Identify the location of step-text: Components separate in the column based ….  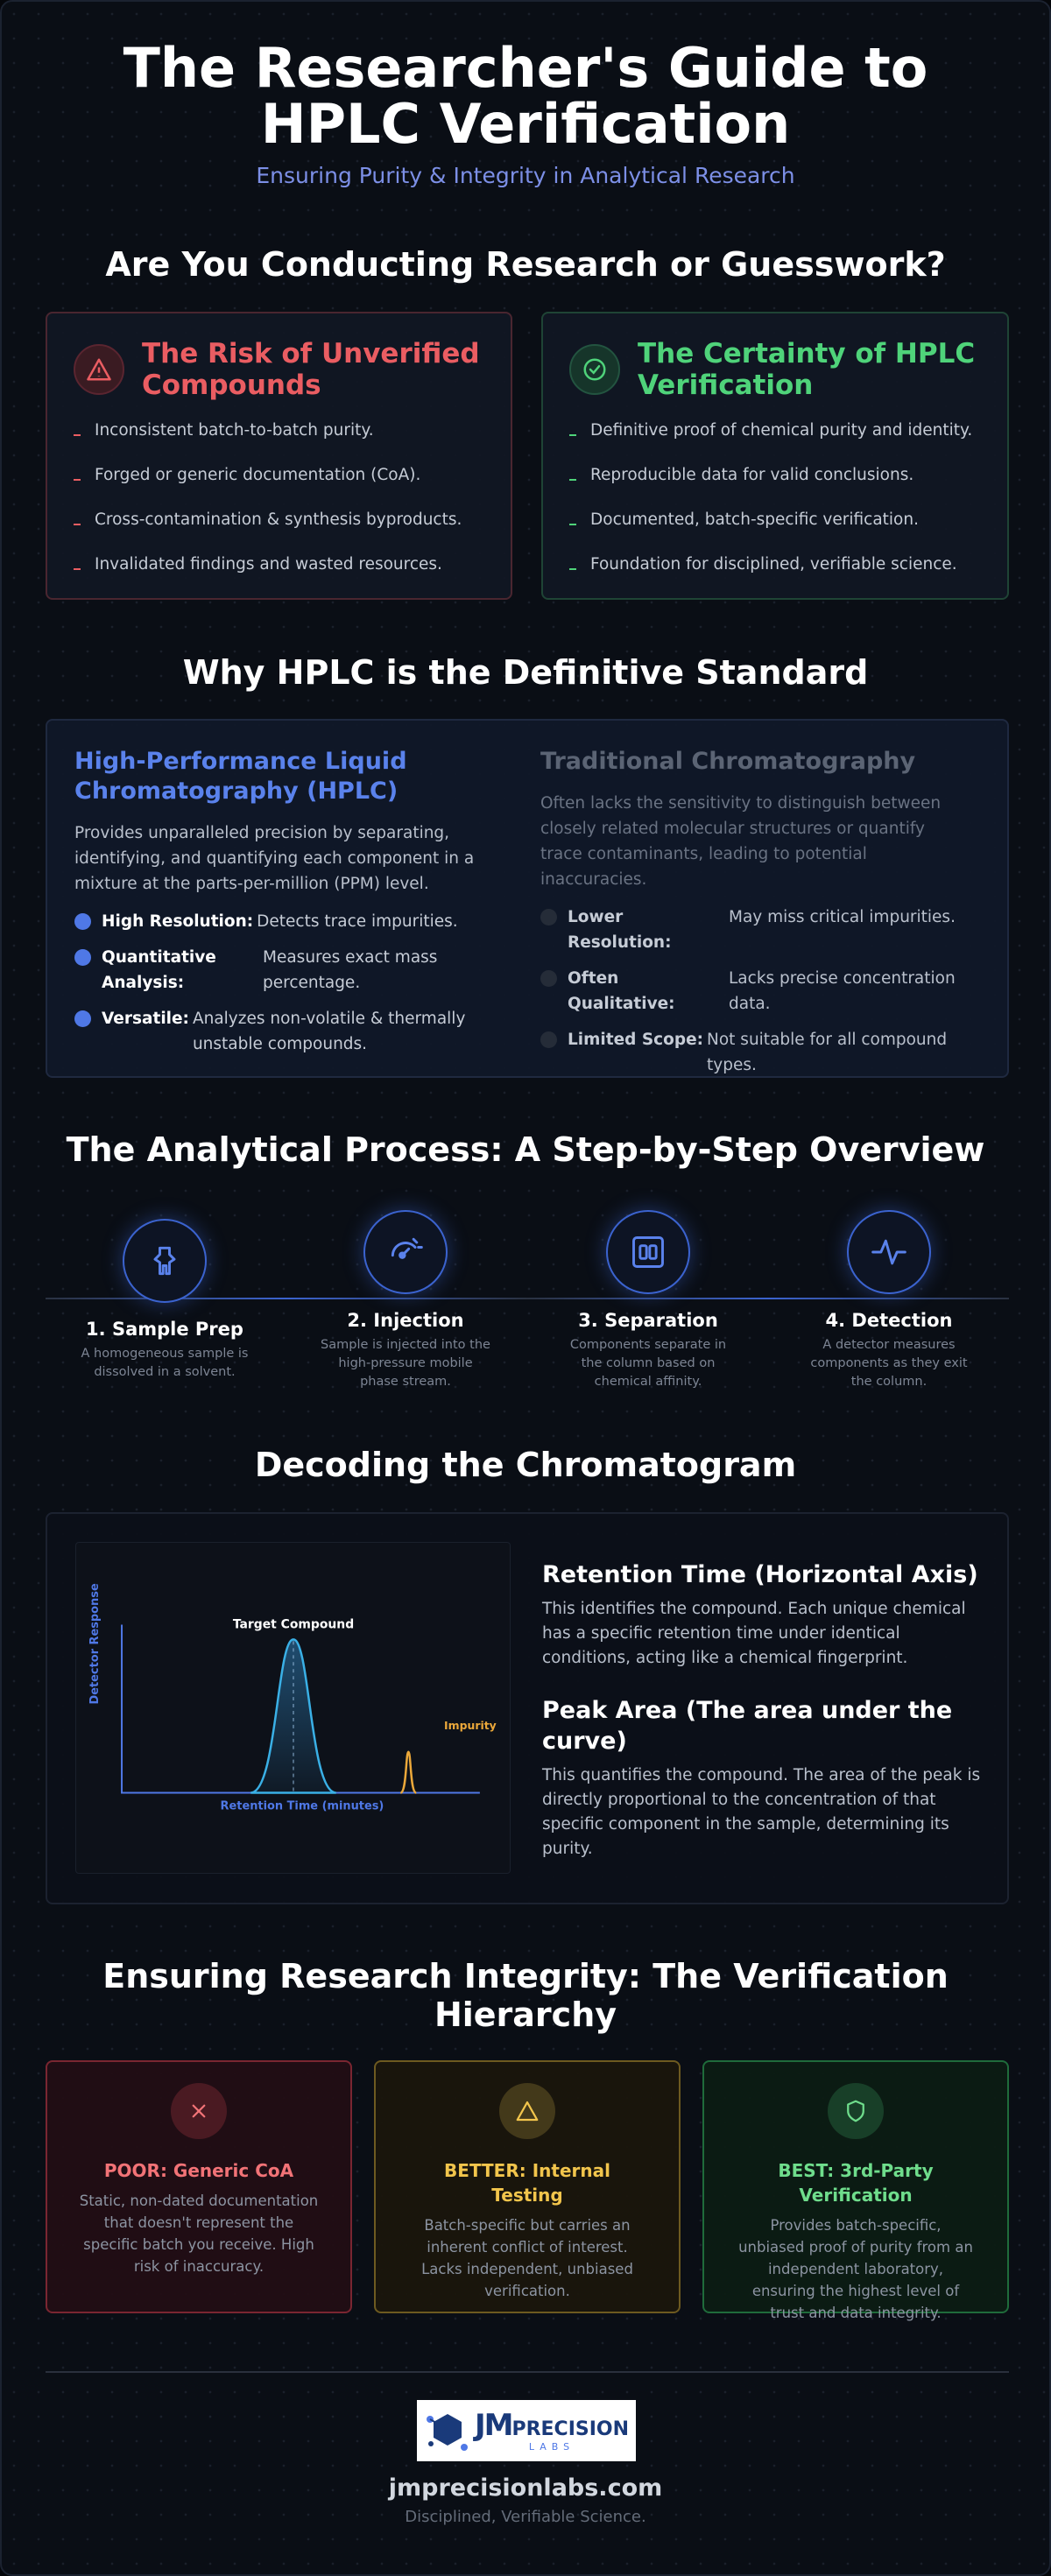
(648, 1363).